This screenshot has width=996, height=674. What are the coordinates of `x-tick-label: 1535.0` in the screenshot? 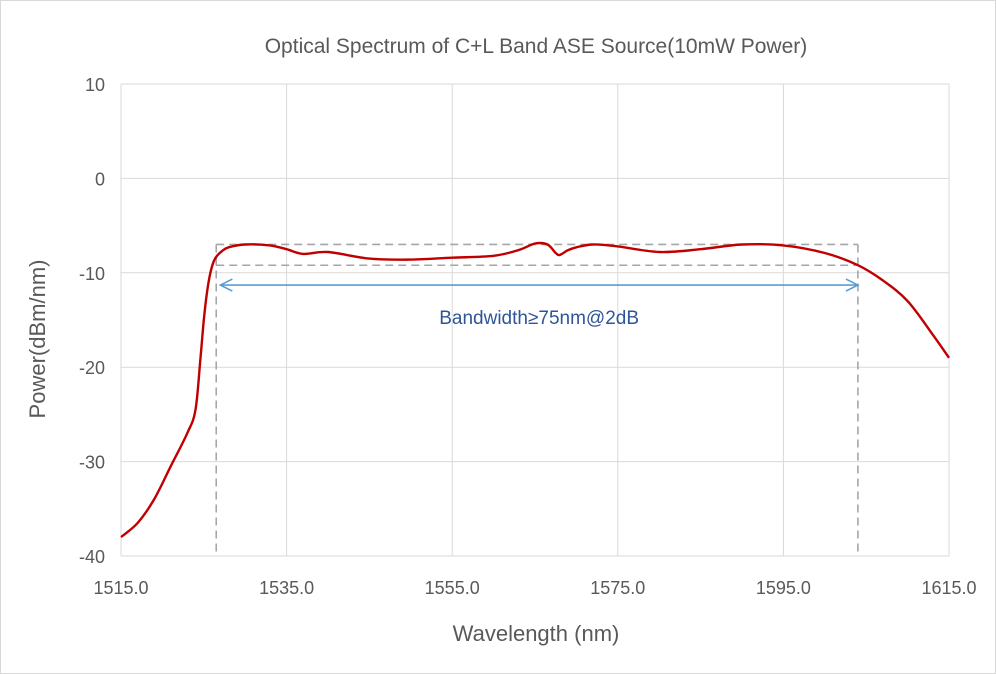 It's located at (286, 588).